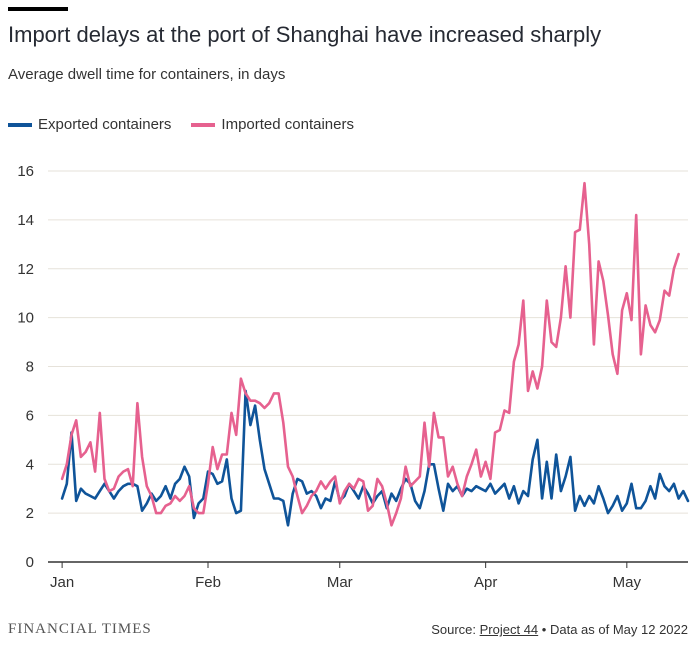  I want to click on source-suffix: • Data as of May 12 2022, so click(614, 629).